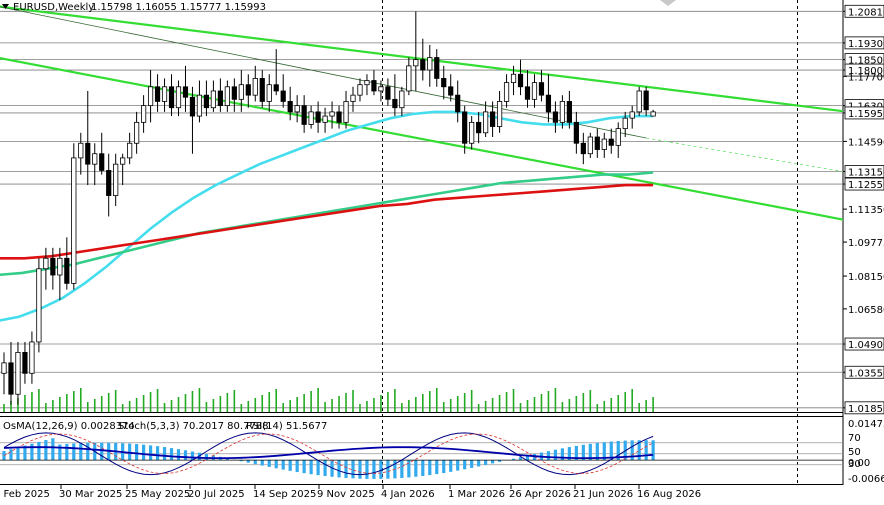  What do you see at coordinates (69, 426) in the screenshot?
I see `osma-label: OsMA(12,26,9) 0.0028374` at bounding box center [69, 426].